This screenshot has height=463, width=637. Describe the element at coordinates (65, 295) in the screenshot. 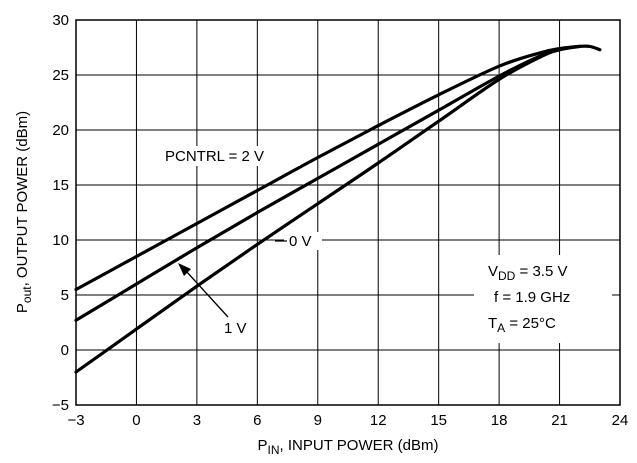

I see `y-tick-label-2: 5` at that location.